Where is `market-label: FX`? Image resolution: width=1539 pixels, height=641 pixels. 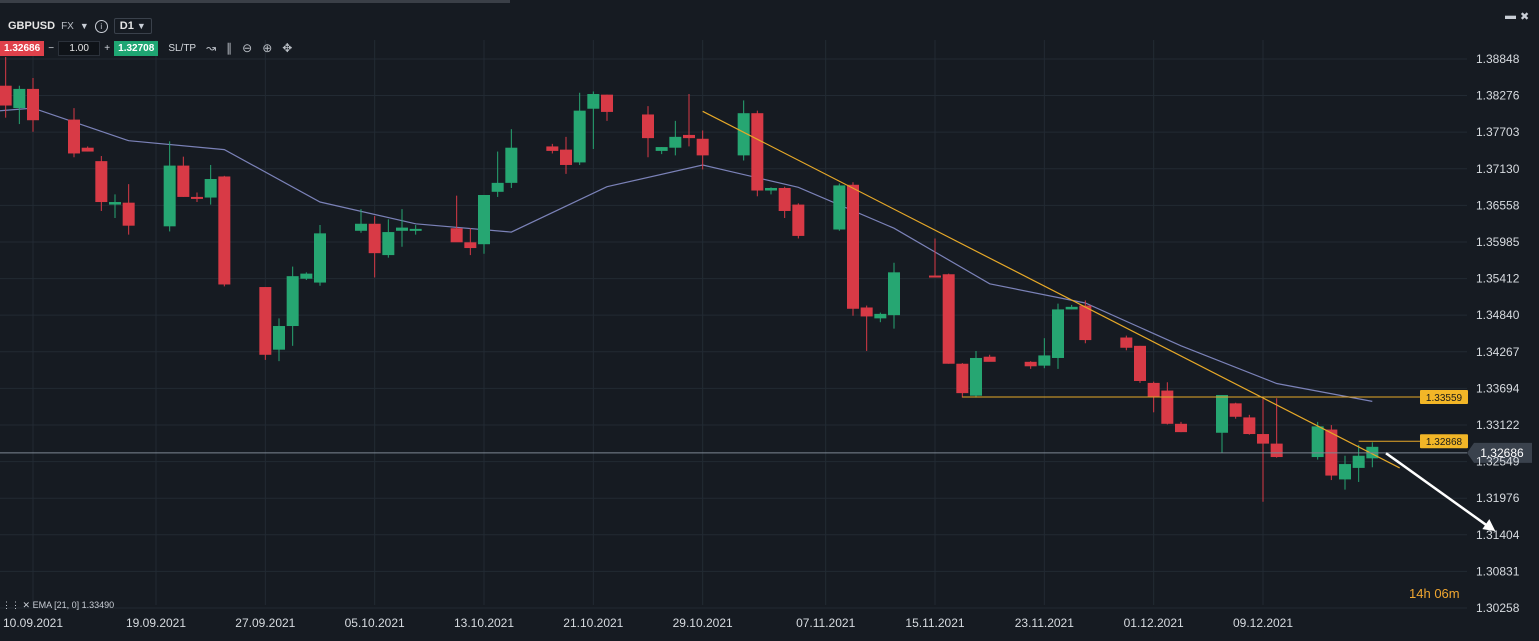
market-label: FX is located at coordinates (67, 26).